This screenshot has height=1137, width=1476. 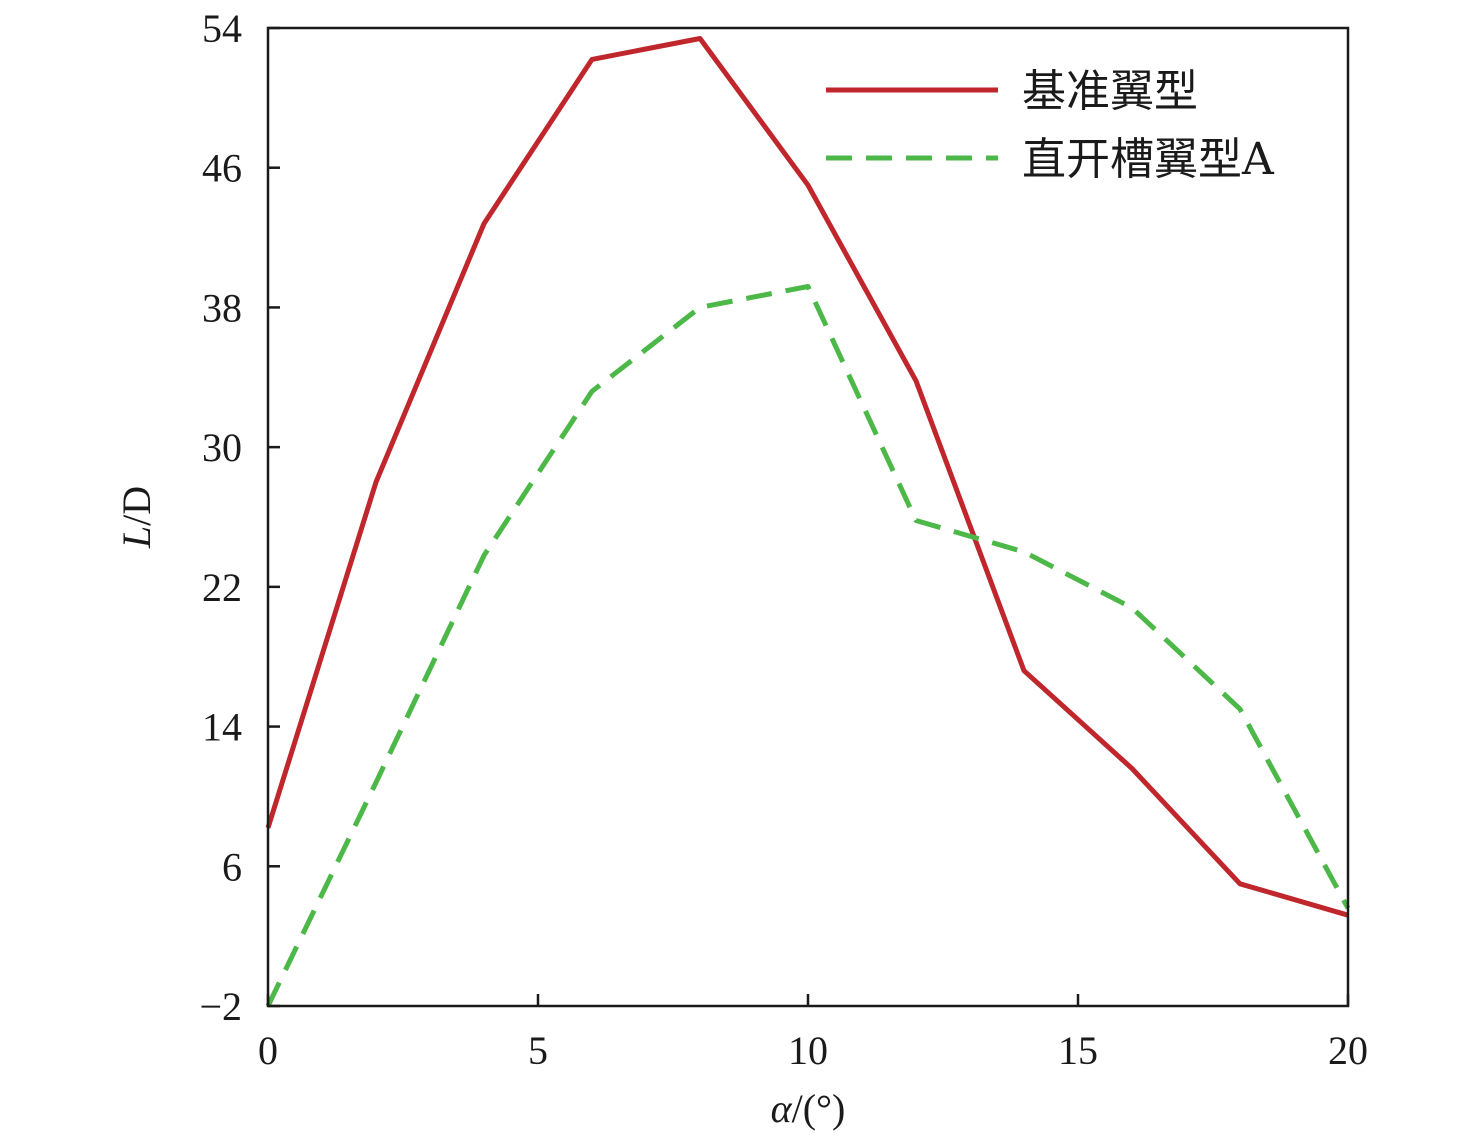 I want to click on x-axis-label: α/(°), so click(x=808, y=1108).